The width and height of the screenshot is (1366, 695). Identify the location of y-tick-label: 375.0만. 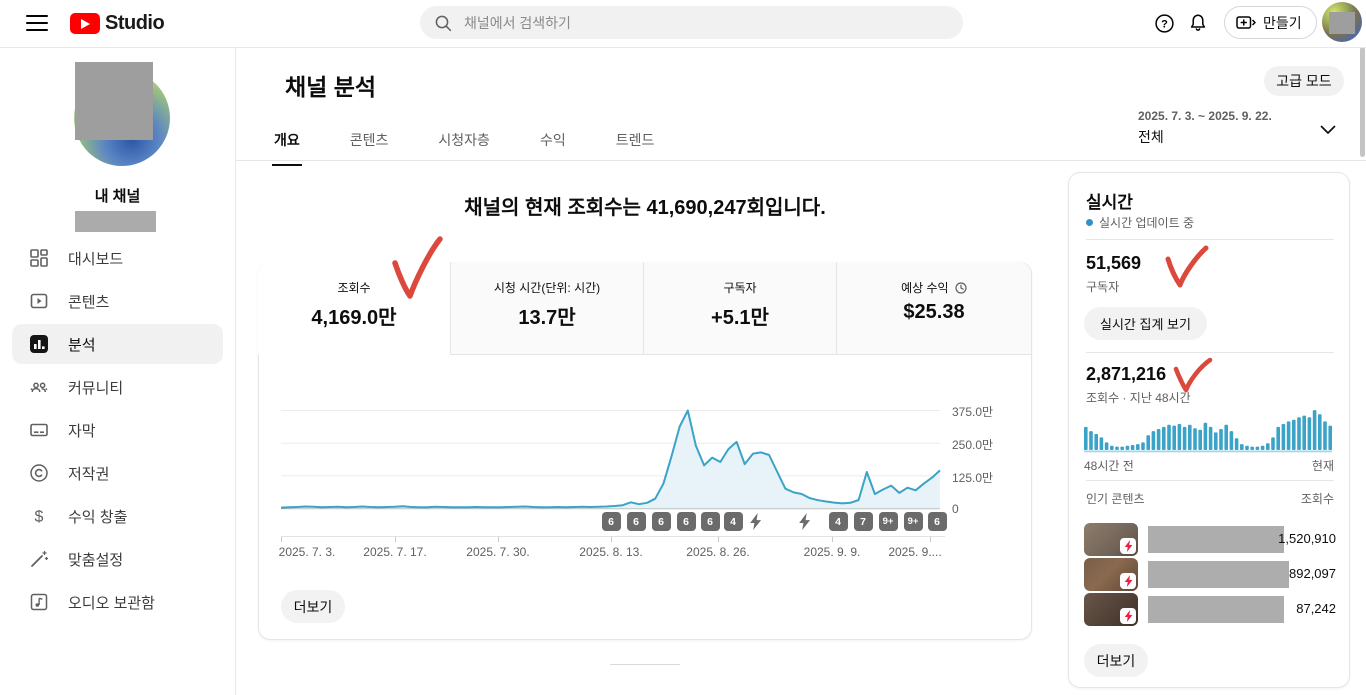
(973, 412).